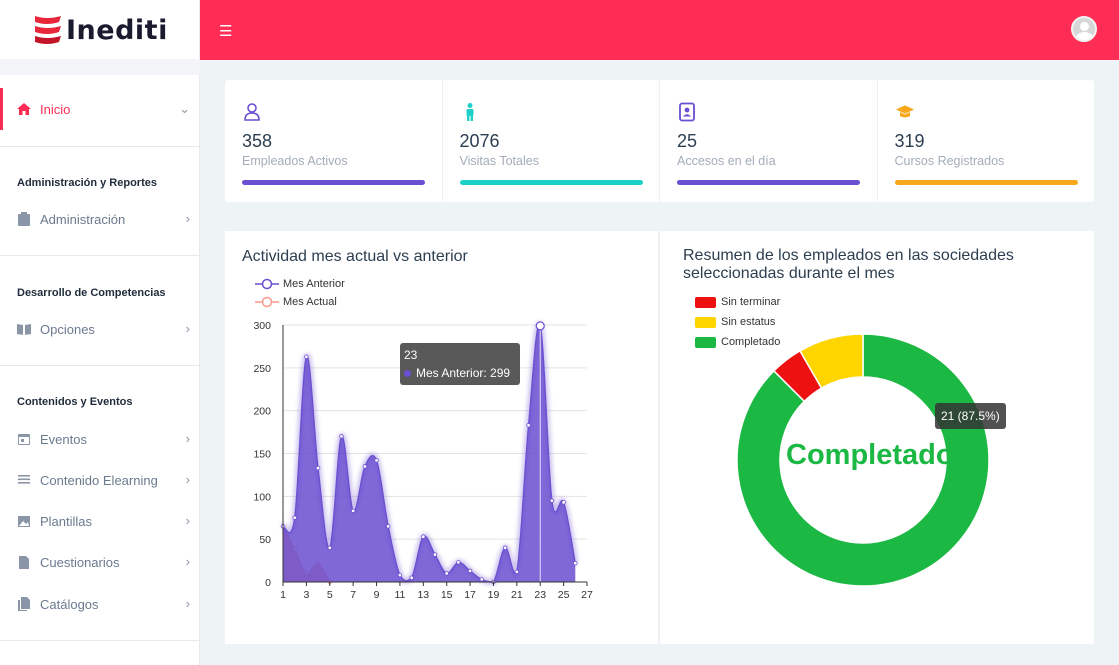 This screenshot has width=1119, height=665. I want to click on menu-icon: ☰, so click(226, 31).